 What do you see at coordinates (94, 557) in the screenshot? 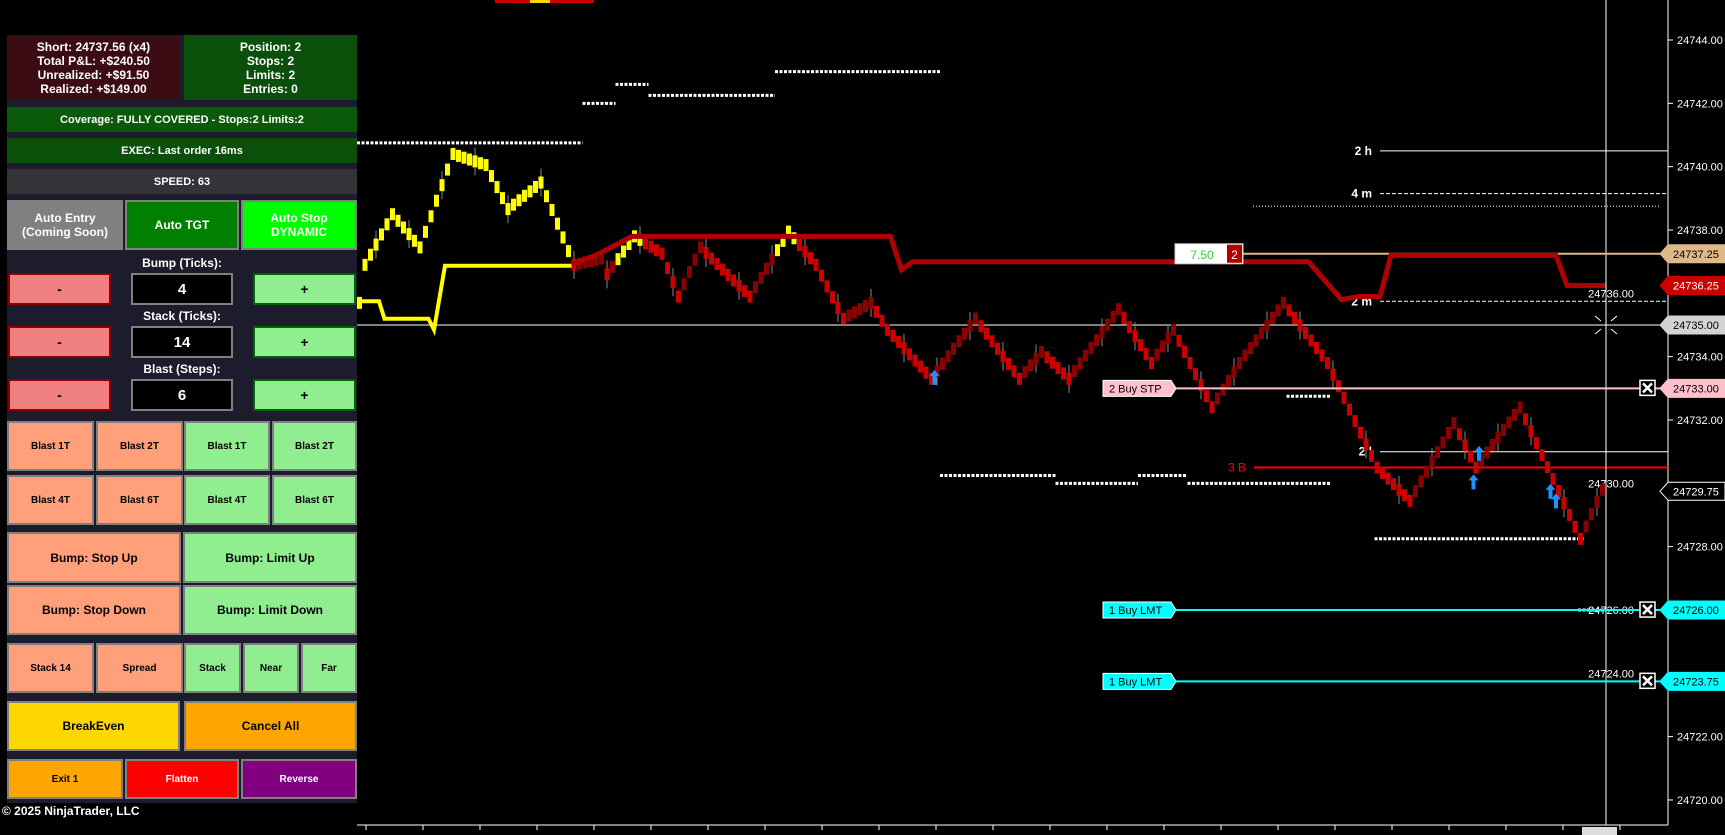
I see `bump-stop-up-button: Bump: Stop Up` at bounding box center [94, 557].